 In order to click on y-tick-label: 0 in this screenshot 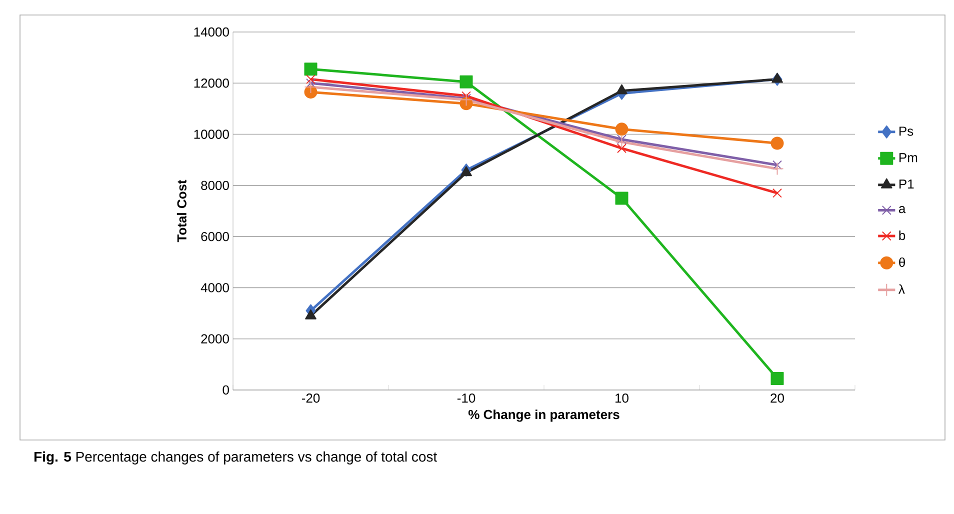, I will do `click(225, 390)`.